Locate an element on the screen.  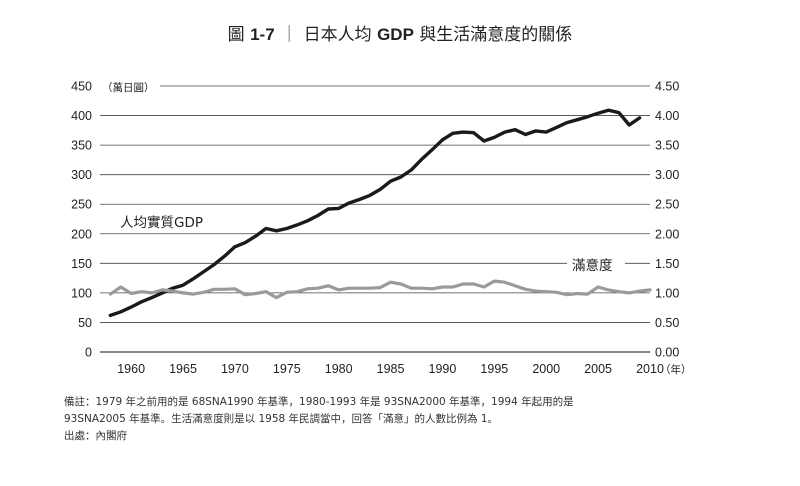
satisfaction-label-backing is located at coordinates (596, 265).